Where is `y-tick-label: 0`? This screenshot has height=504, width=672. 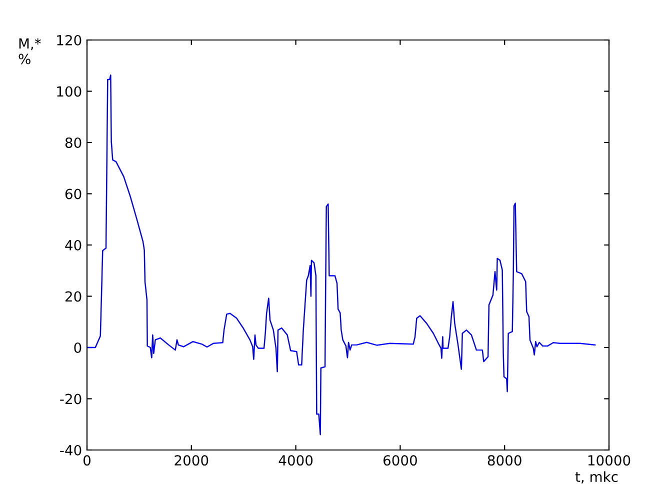
y-tick-label: 0 is located at coordinates (78, 347).